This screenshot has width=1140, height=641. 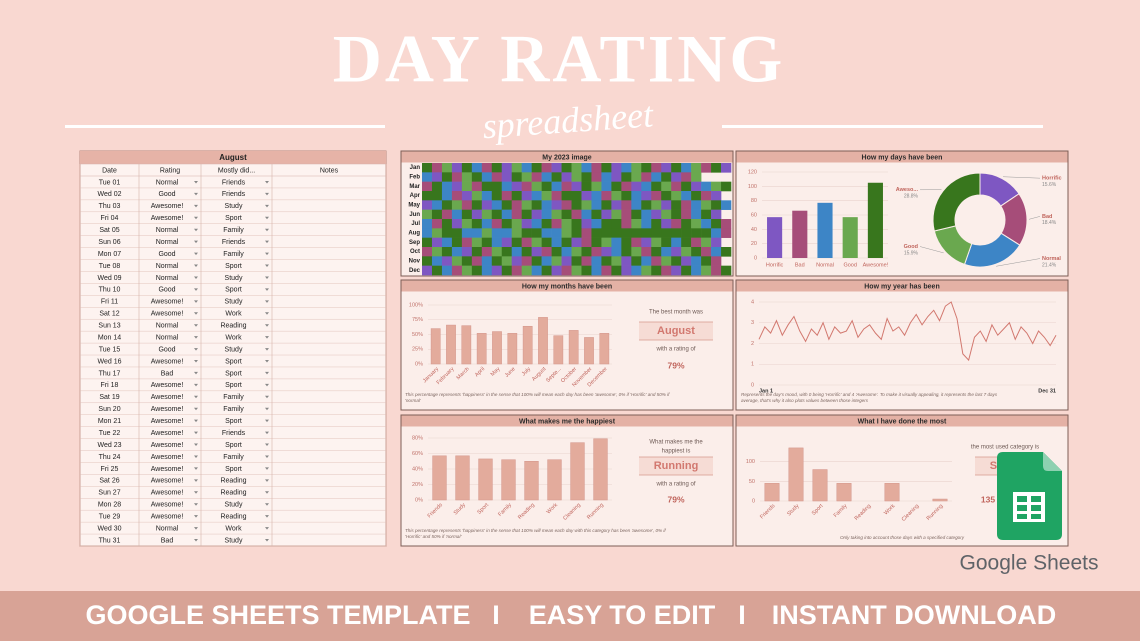 What do you see at coordinates (766, 391) in the screenshot?
I see `x-tick-label: Jan 1` at bounding box center [766, 391].